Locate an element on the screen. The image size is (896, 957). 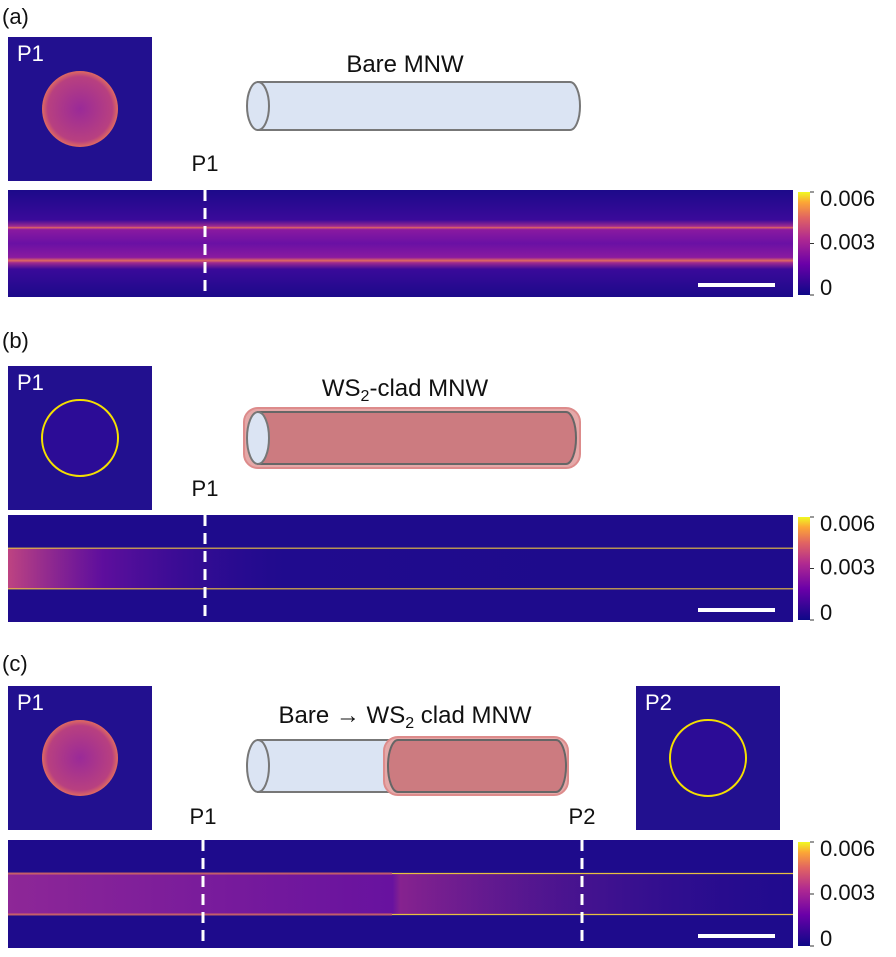
title: Bare MNW is located at coordinates (405, 64).